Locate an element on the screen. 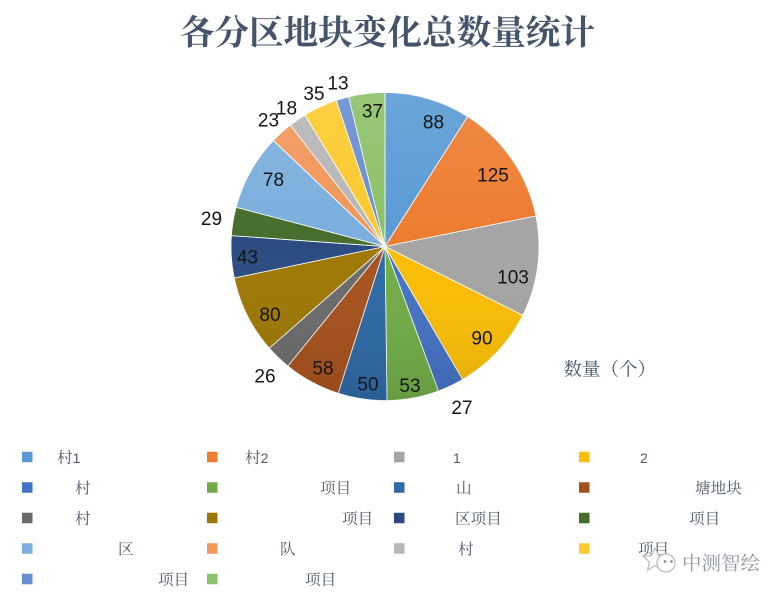 Image resolution: width=783 pixels, height=596 pixels. svg-text: 88 is located at coordinates (433, 123).